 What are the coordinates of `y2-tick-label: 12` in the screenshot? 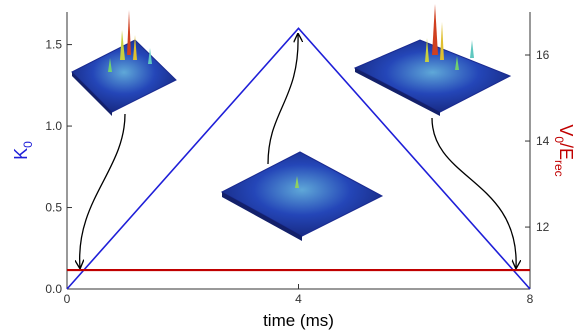 It's located at (543, 227).